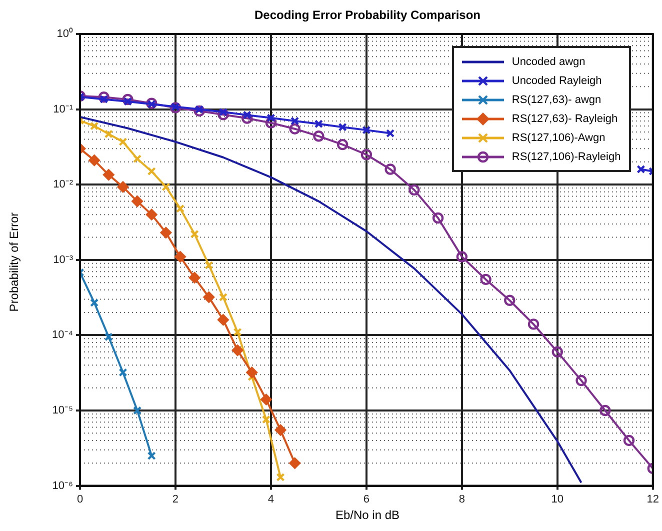 The width and height of the screenshot is (662, 531). Describe the element at coordinates (461, 499) in the screenshot. I see `x-tick-label: 8` at that location.